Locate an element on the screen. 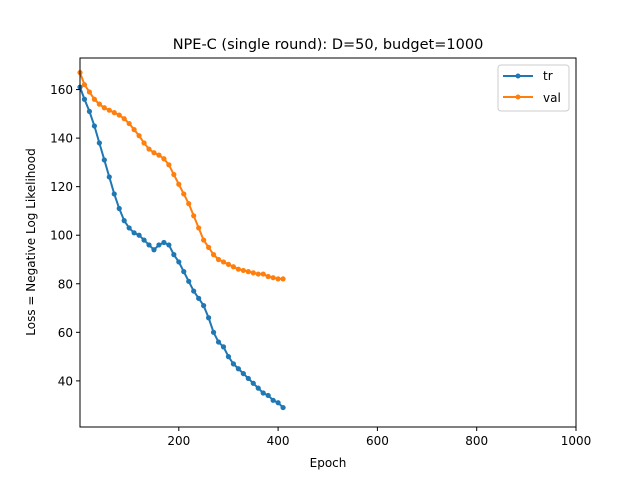 The height and width of the screenshot is (480, 640). y-axis-label: Loss = Negative Log Likelihood is located at coordinates (31, 241).